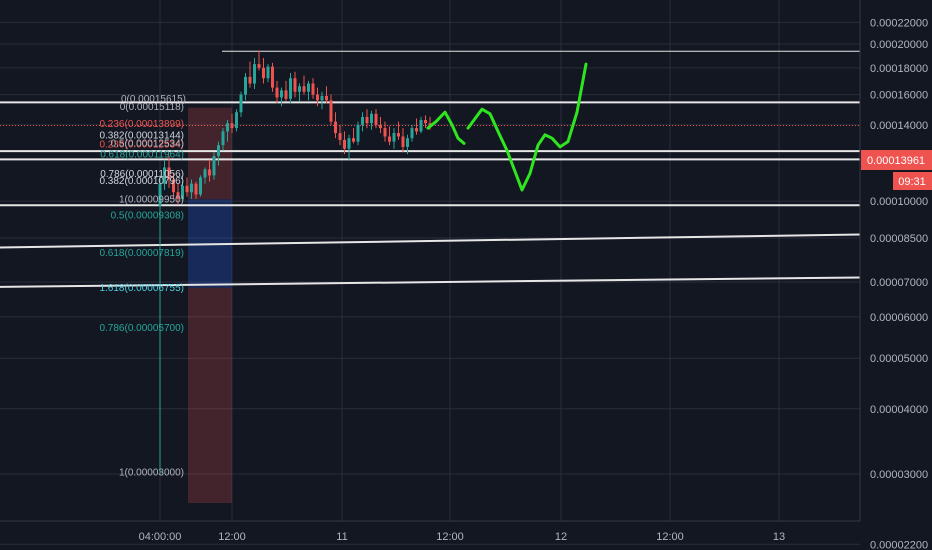 The width and height of the screenshot is (932, 550). What do you see at coordinates (142, 155) in the screenshot?
I see `fib-level-label: 0.618(0.00011964)` at bounding box center [142, 155].